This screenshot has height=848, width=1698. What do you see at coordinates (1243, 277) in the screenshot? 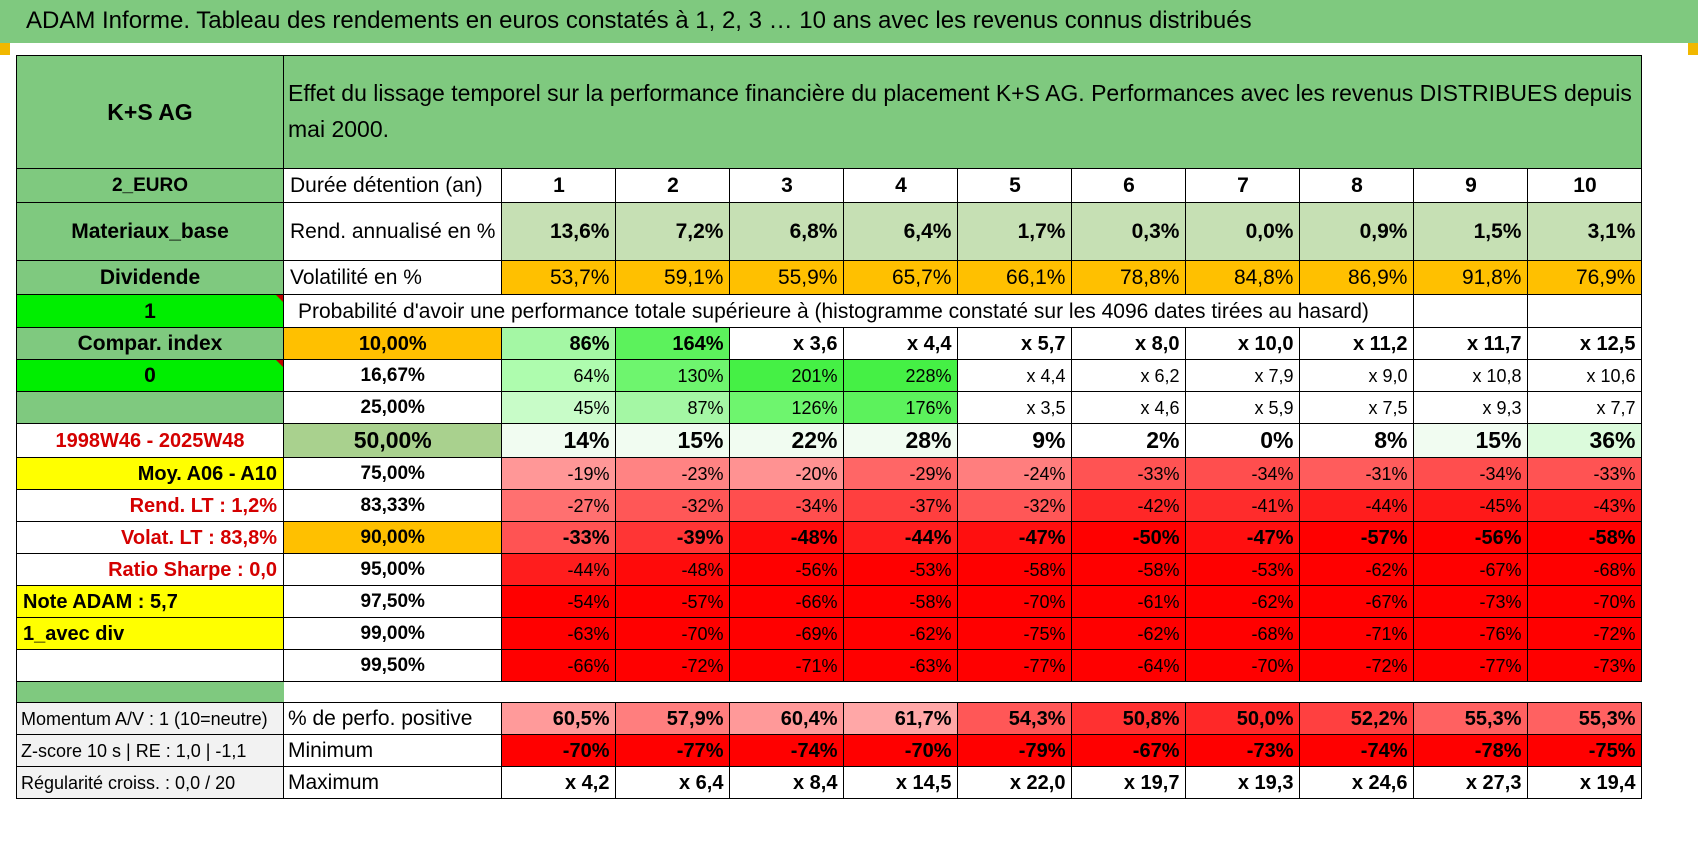
I see `vol-value: 84,8%` at bounding box center [1243, 277].